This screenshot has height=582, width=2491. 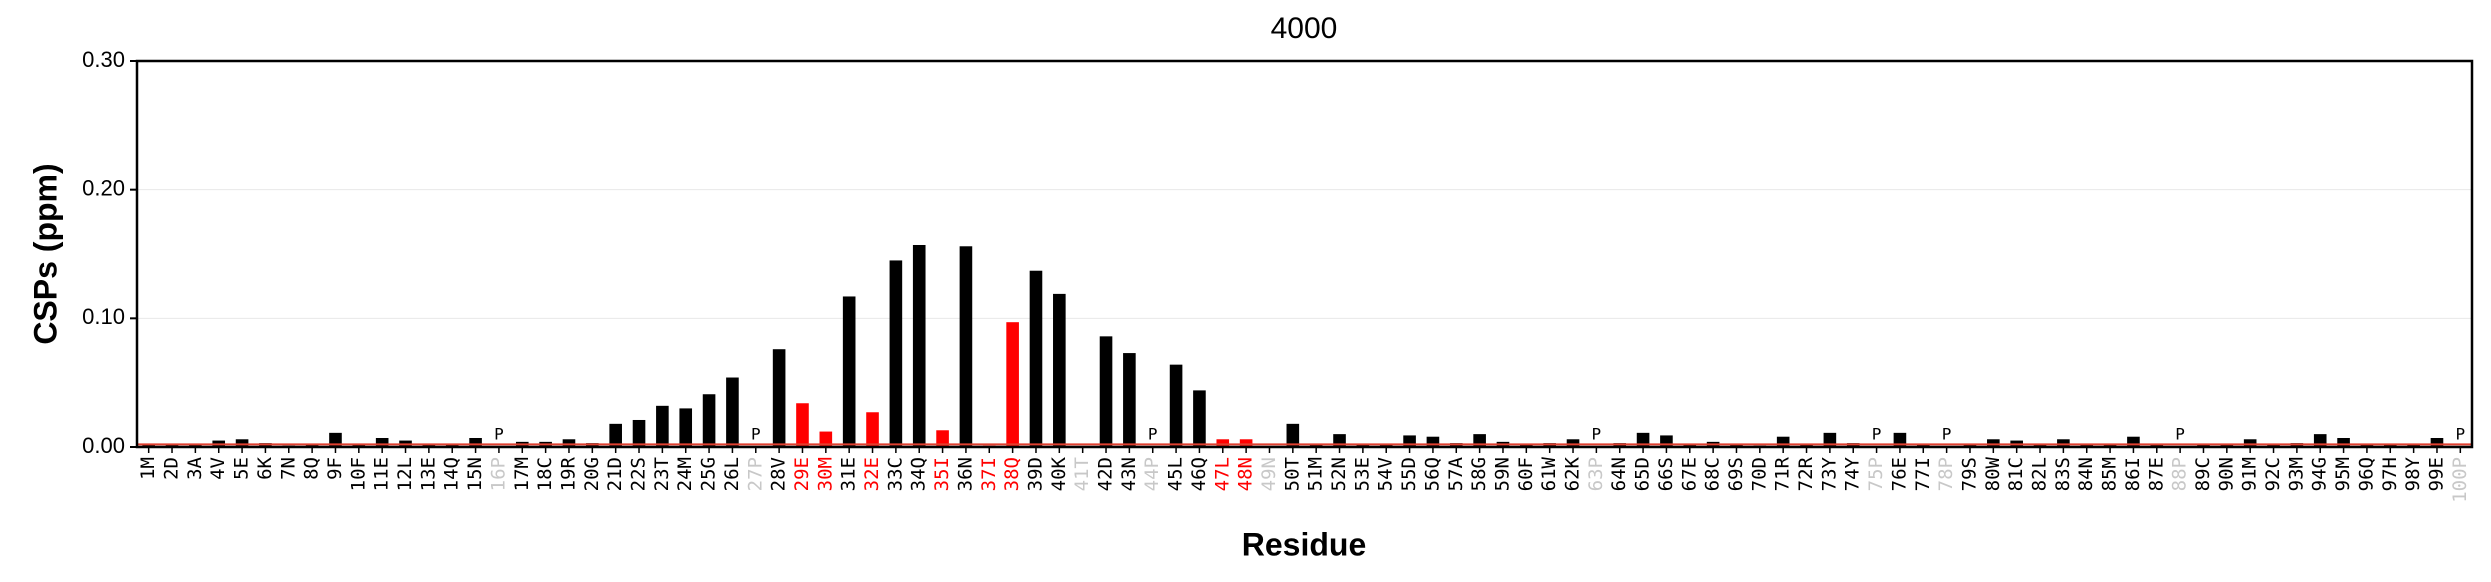 I want to click on x-tick-label: 34Q, so click(x=919, y=474).